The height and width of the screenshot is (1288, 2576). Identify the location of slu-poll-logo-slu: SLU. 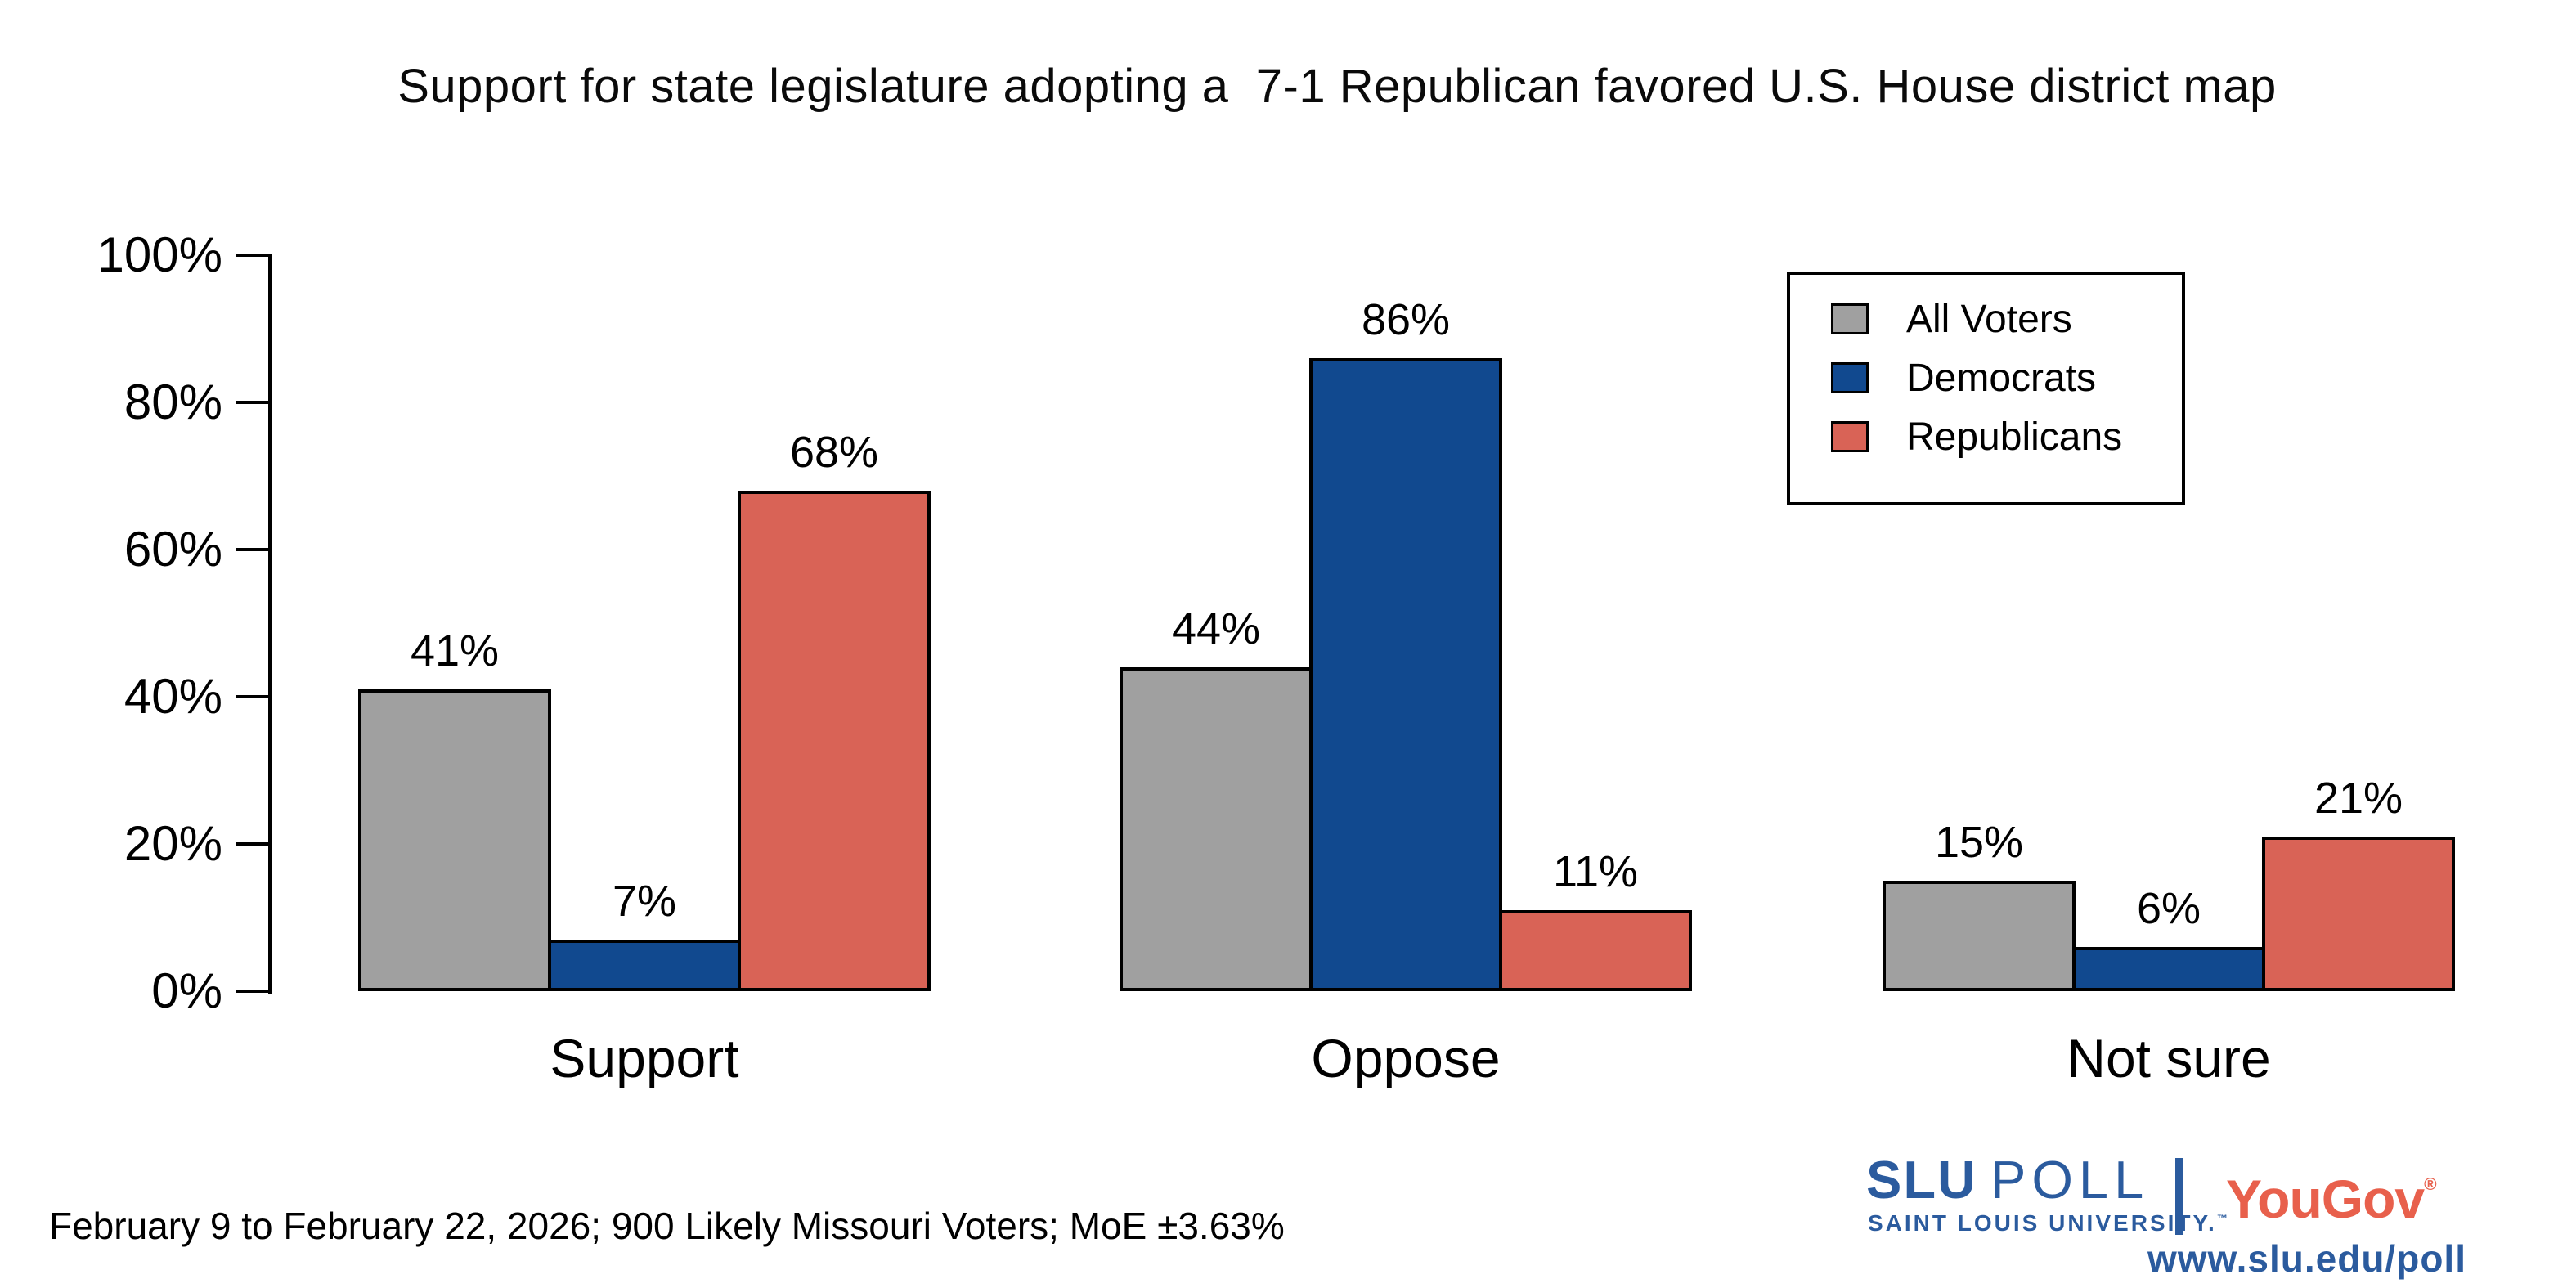
(1921, 1180).